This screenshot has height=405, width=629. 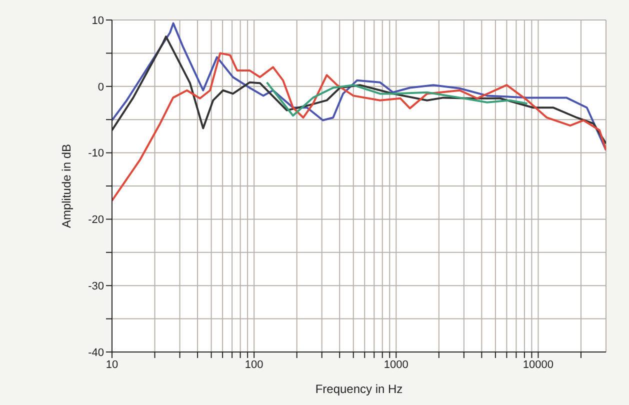 What do you see at coordinates (396, 364) in the screenshot?
I see `x-tick-label: 1000` at bounding box center [396, 364].